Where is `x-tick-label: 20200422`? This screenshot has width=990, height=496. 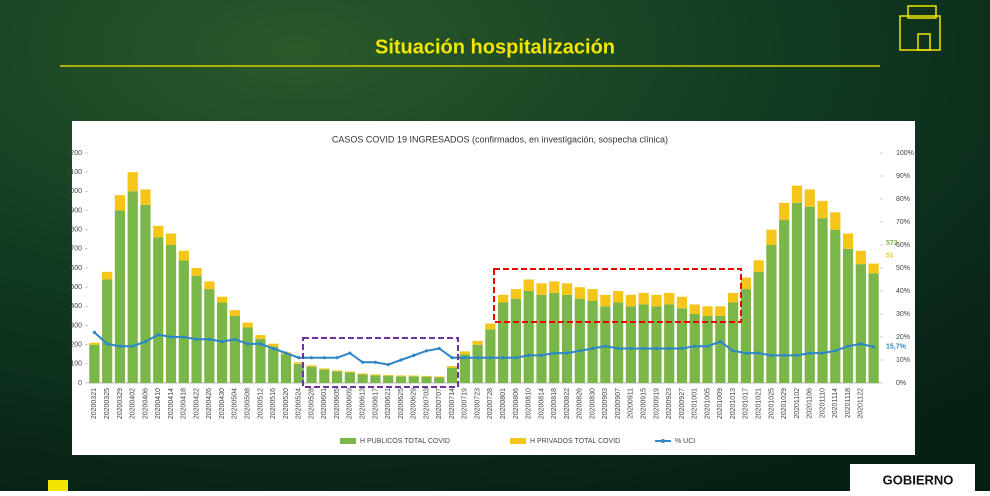 x-tick-label: 20200422 is located at coordinates (196, 403).